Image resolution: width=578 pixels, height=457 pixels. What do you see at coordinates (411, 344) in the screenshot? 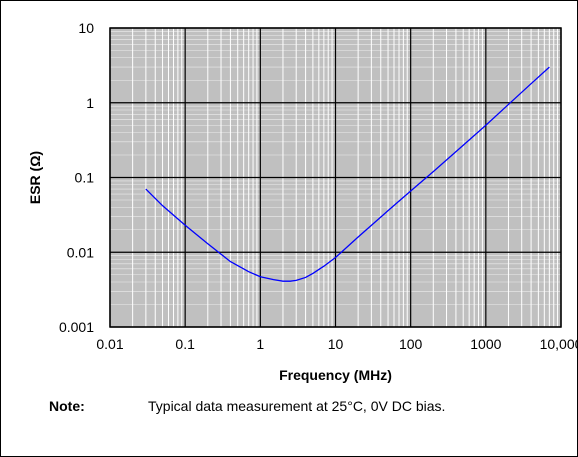
I see `x-tick-label: 100` at bounding box center [411, 344].